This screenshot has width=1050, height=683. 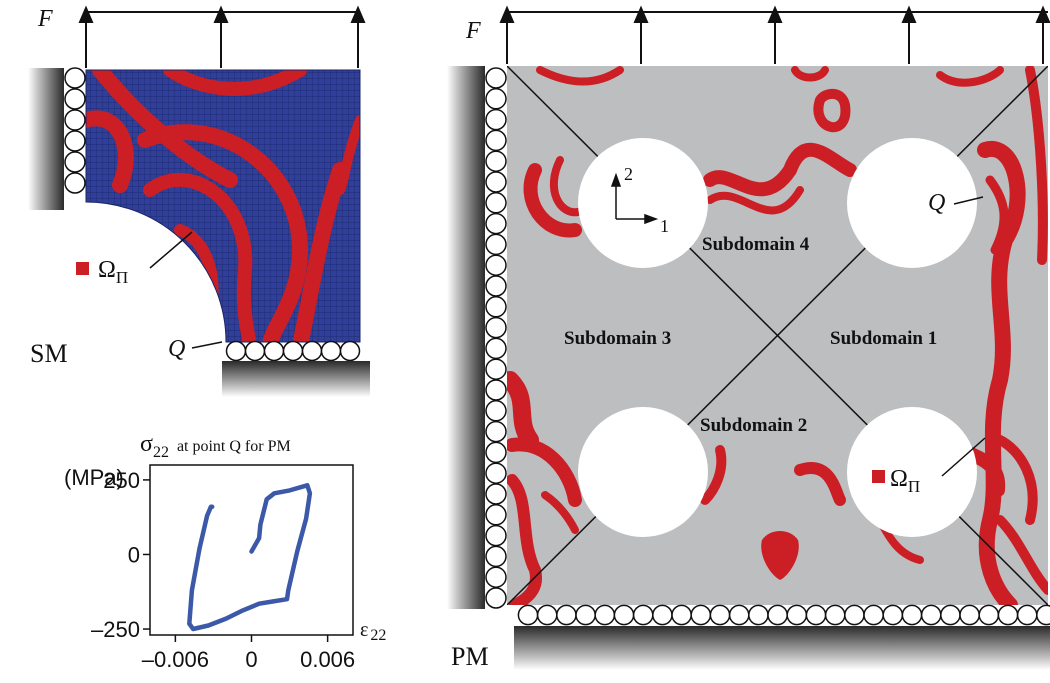 I want to click on sm-model-label: SM, so click(x=49, y=353).